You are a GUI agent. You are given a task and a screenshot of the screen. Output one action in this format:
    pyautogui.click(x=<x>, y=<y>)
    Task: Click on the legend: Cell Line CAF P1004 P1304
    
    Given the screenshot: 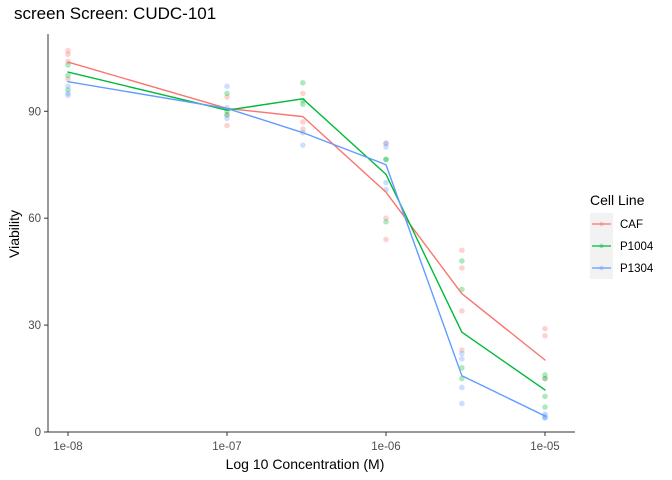 What is the action you would take?
    pyautogui.click(x=622, y=235)
    